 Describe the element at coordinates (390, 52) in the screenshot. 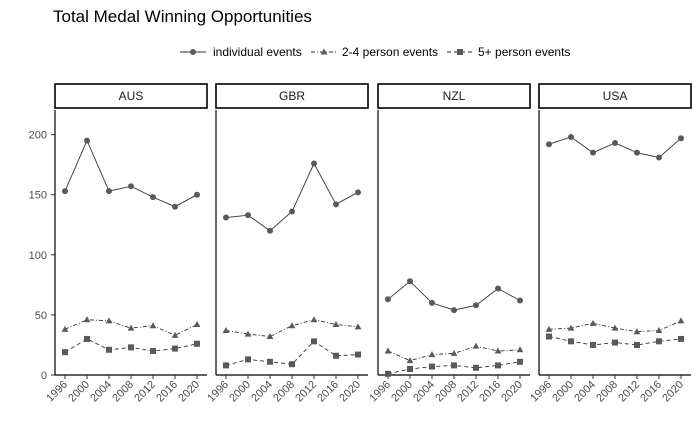

I see `legend-label-2-4: 2-4 person events` at that location.